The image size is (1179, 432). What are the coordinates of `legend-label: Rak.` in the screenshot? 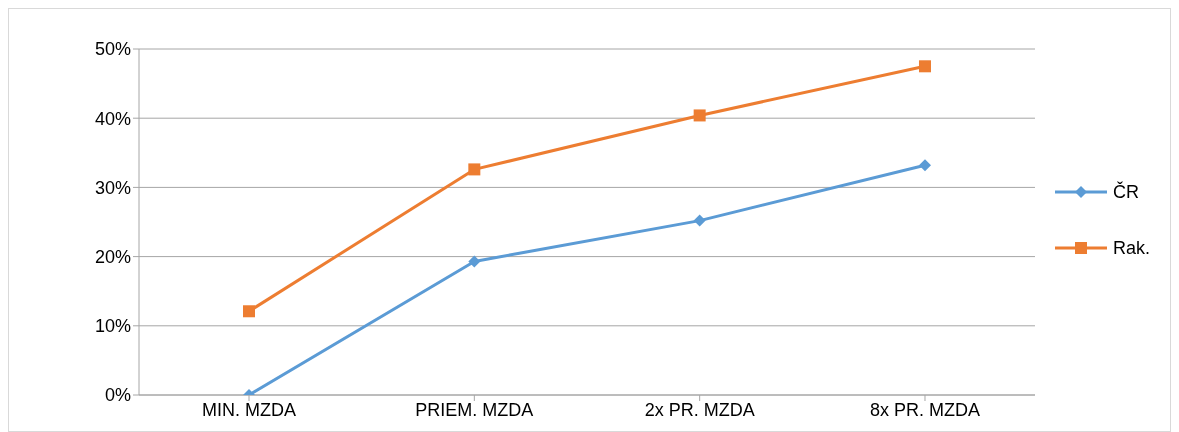 It's located at (1131, 248).